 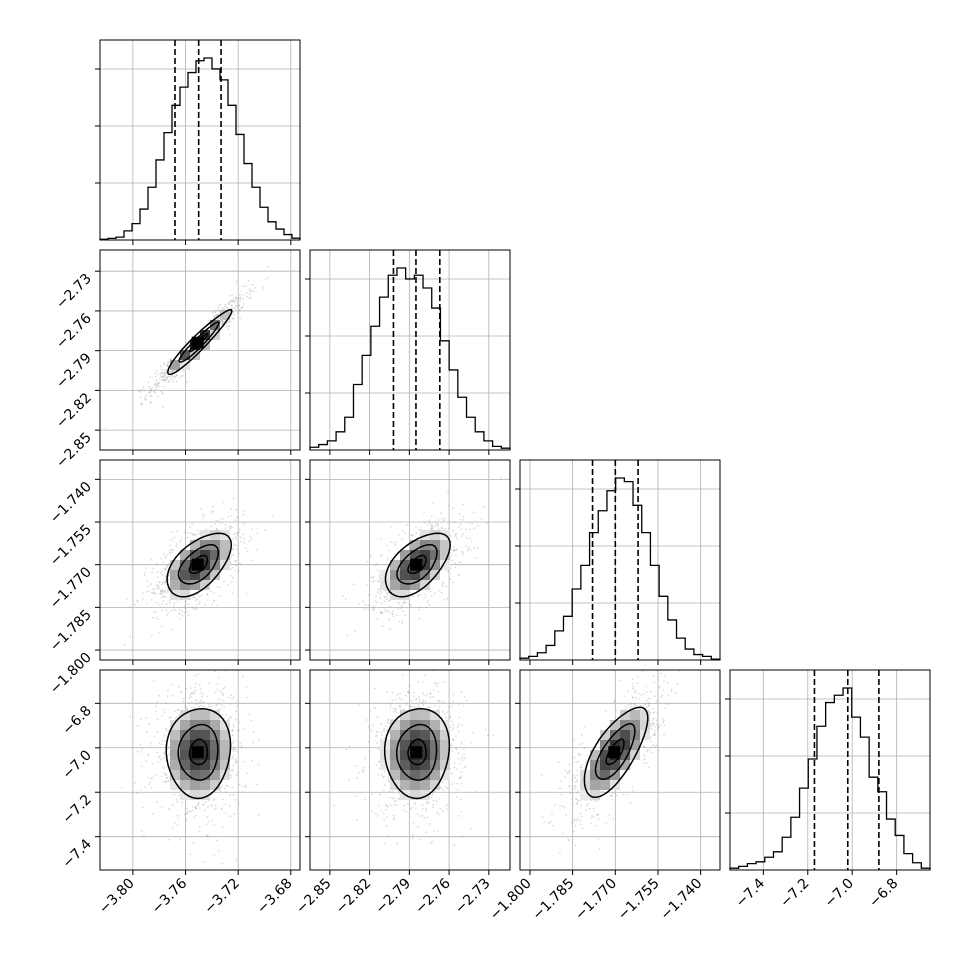 What do you see at coordinates (71, 631) in the screenshot?
I see `y-tick-label: −1.785` at bounding box center [71, 631].